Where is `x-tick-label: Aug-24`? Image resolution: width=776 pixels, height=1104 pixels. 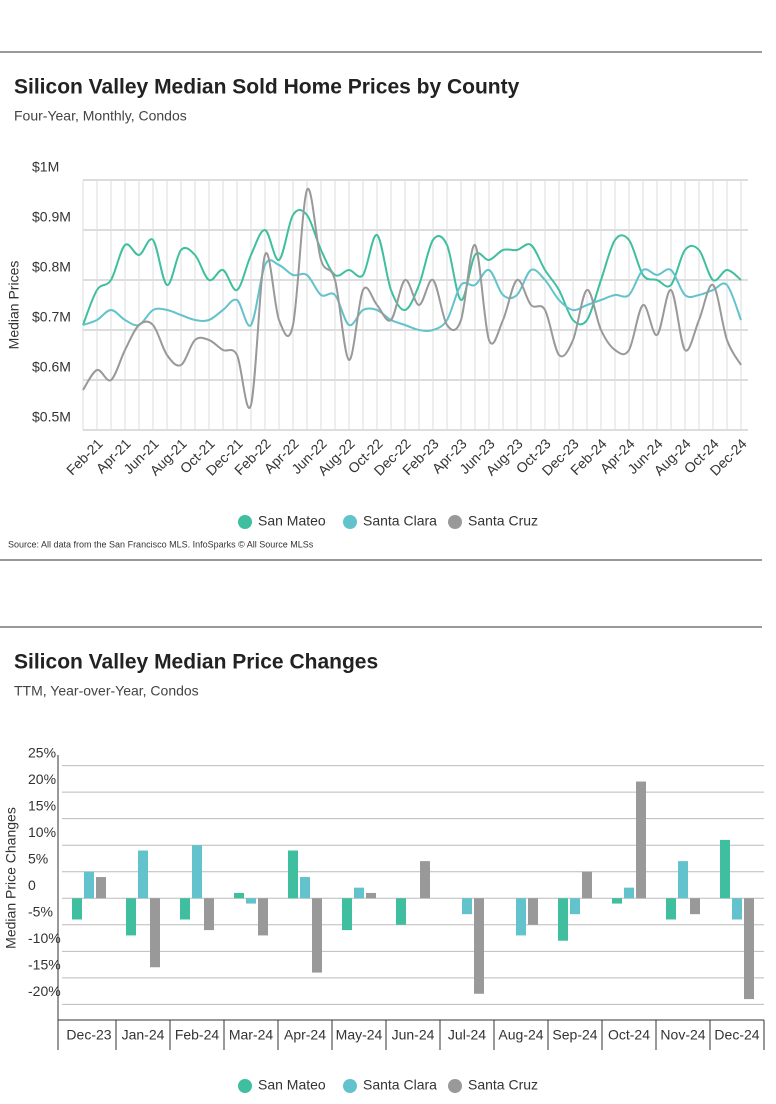
x-tick-label: Aug-24 is located at coordinates (520, 1035).